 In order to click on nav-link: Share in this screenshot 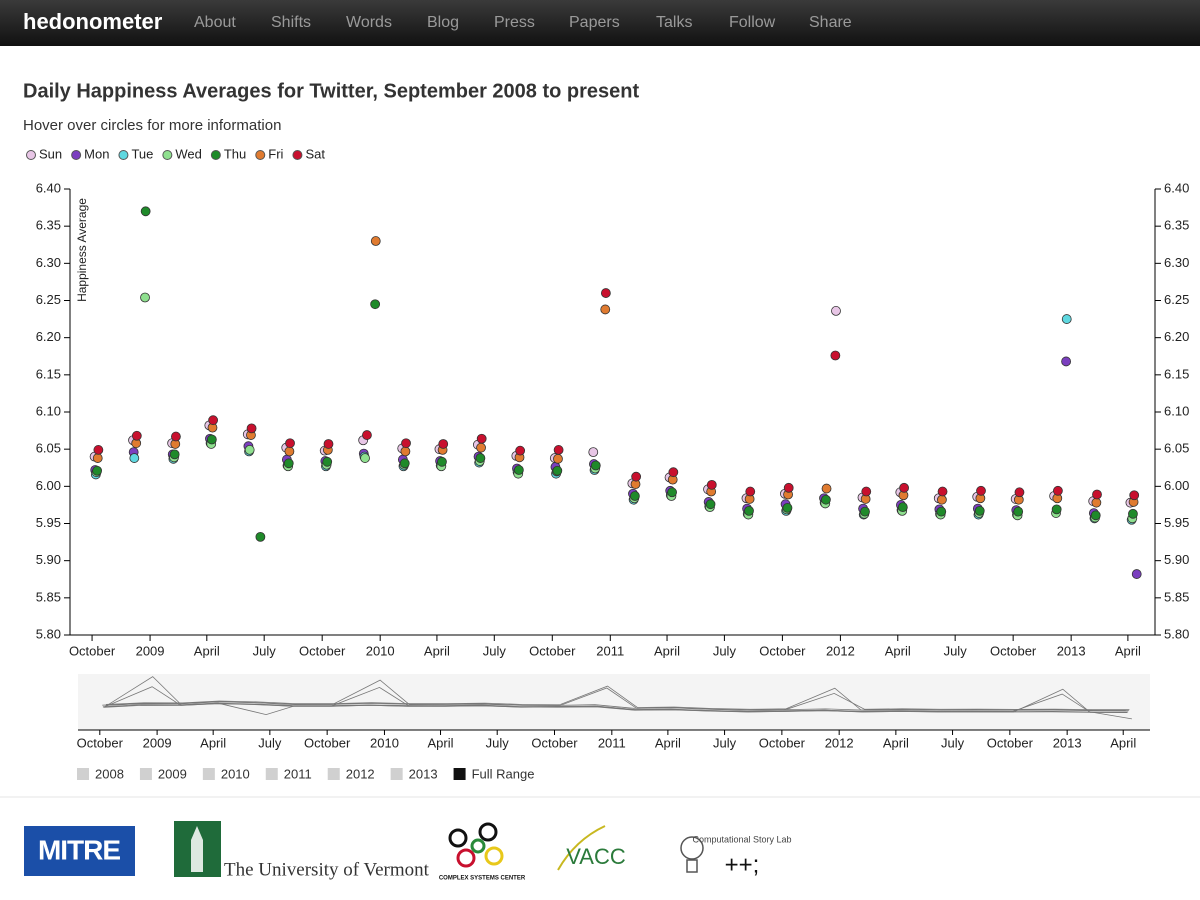, I will do `click(830, 22)`.